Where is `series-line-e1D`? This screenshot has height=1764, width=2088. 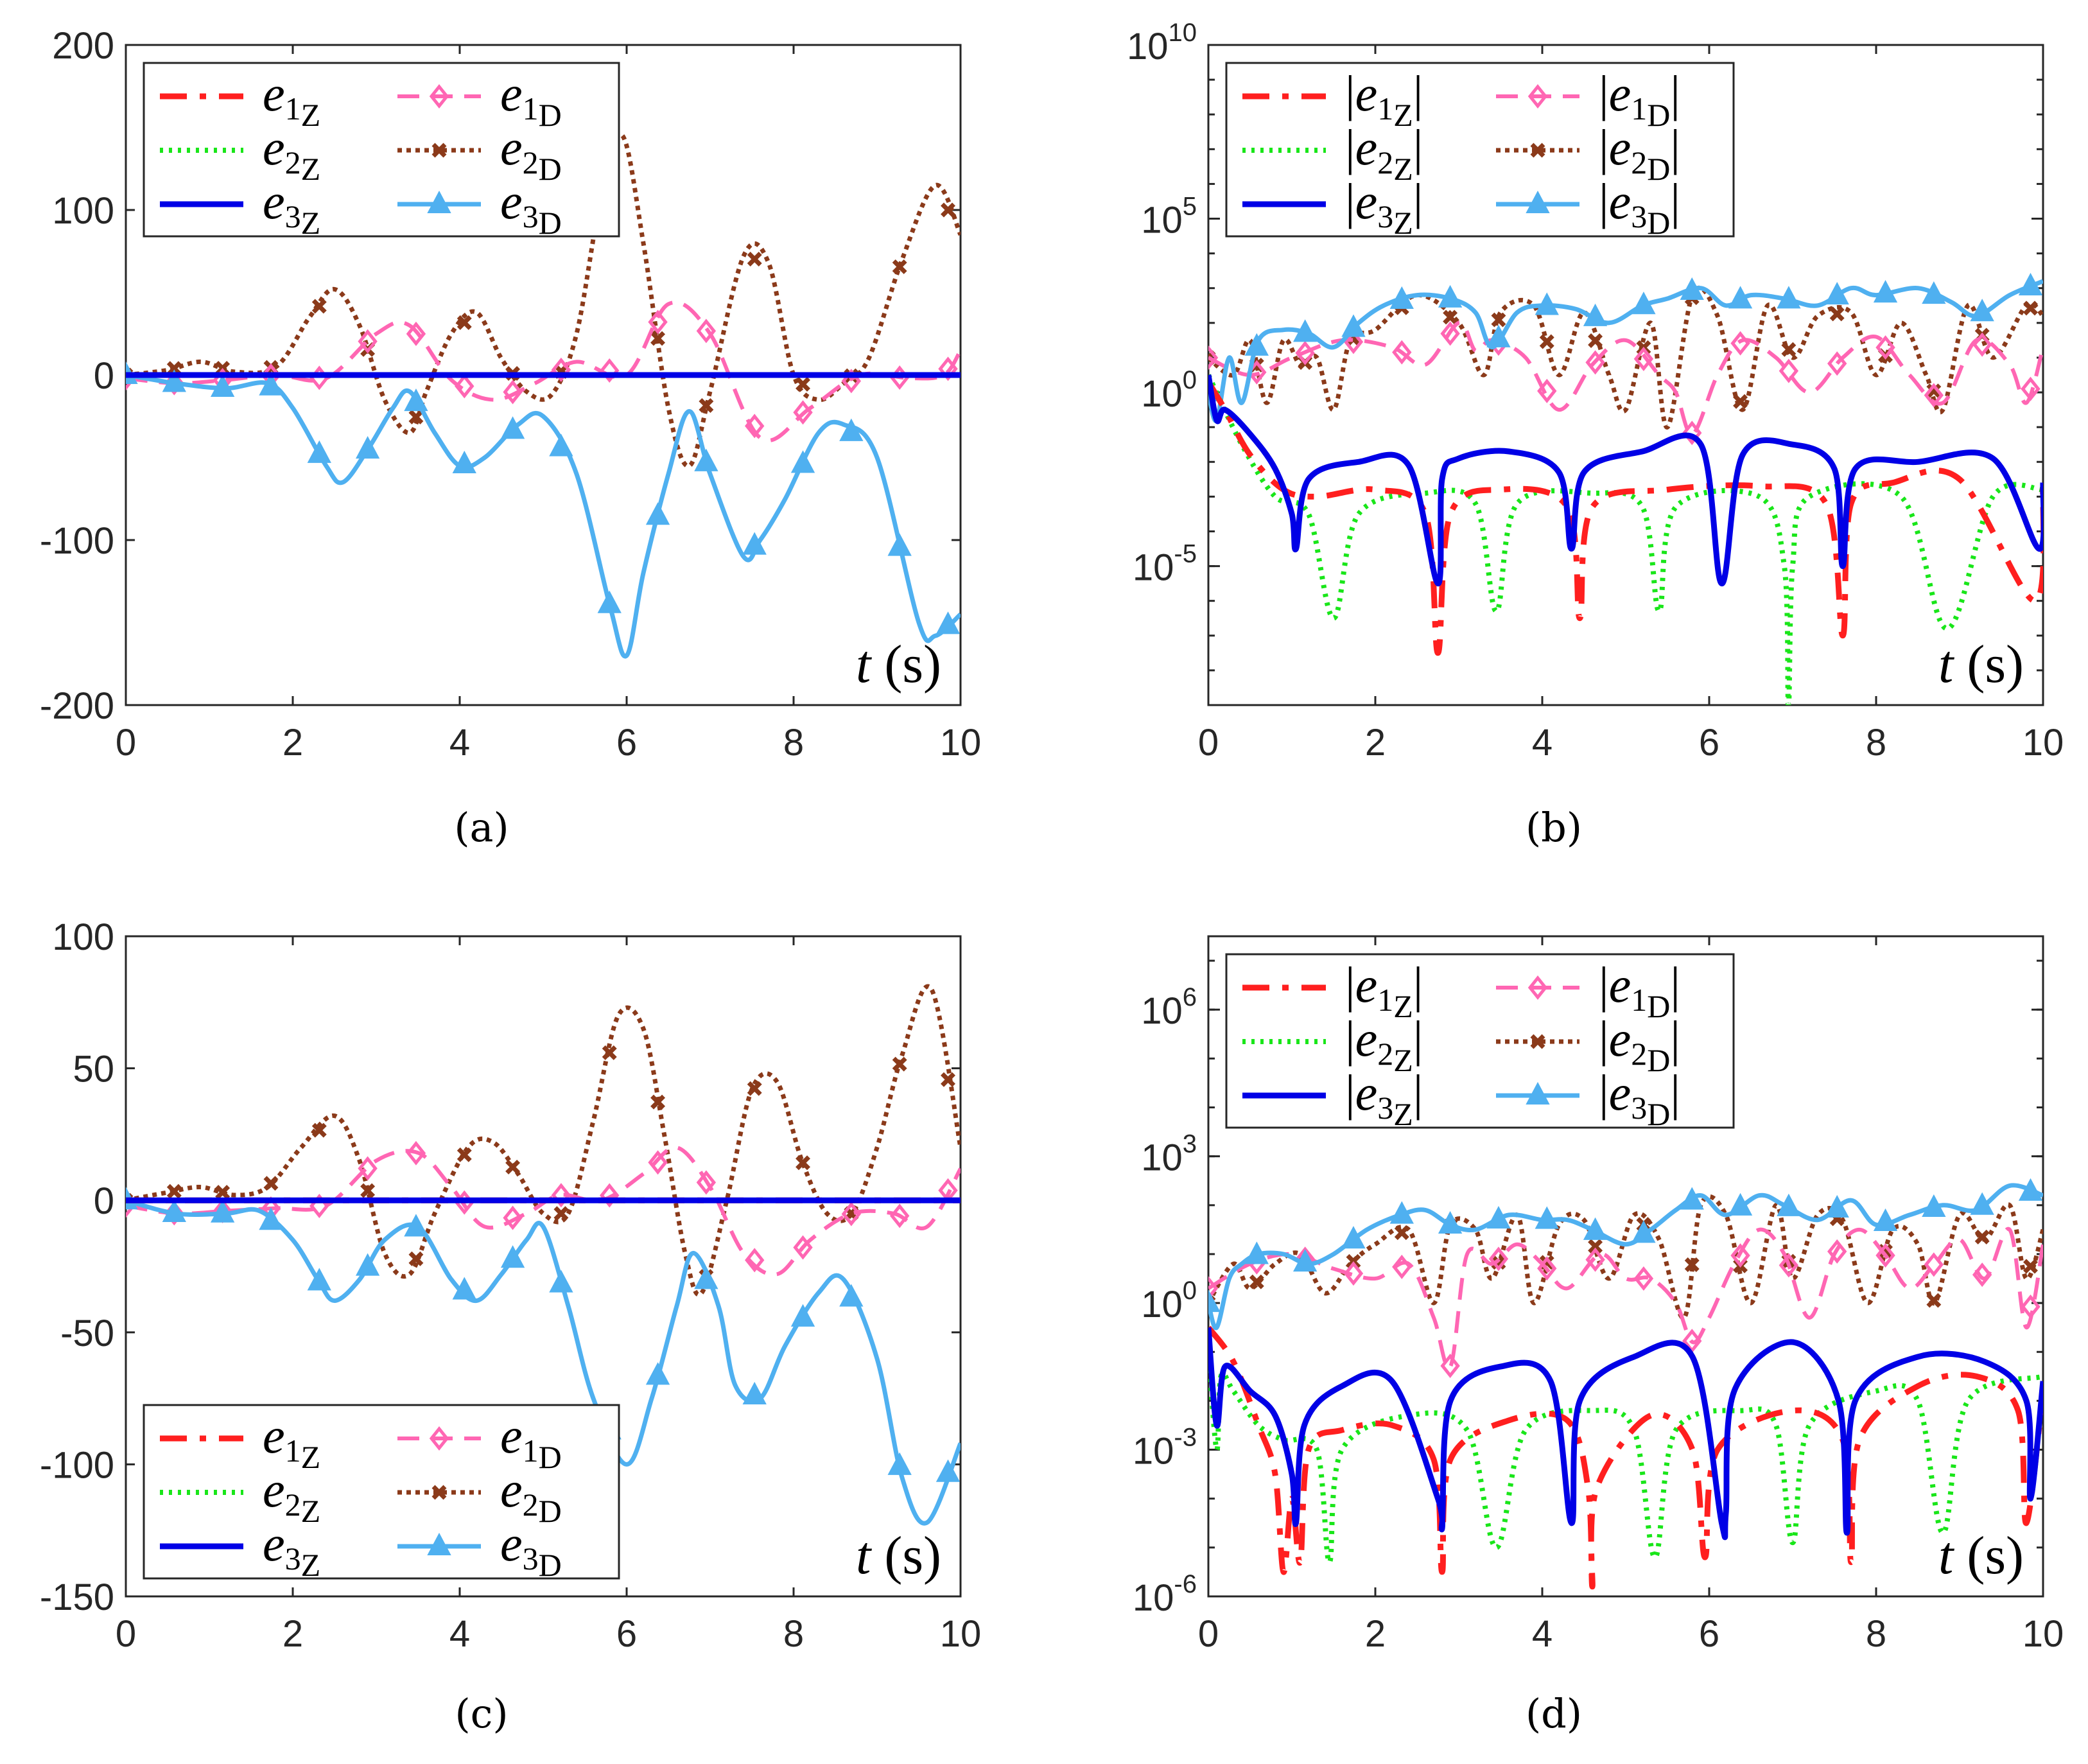
series-line-e1D is located at coordinates (543, 1211).